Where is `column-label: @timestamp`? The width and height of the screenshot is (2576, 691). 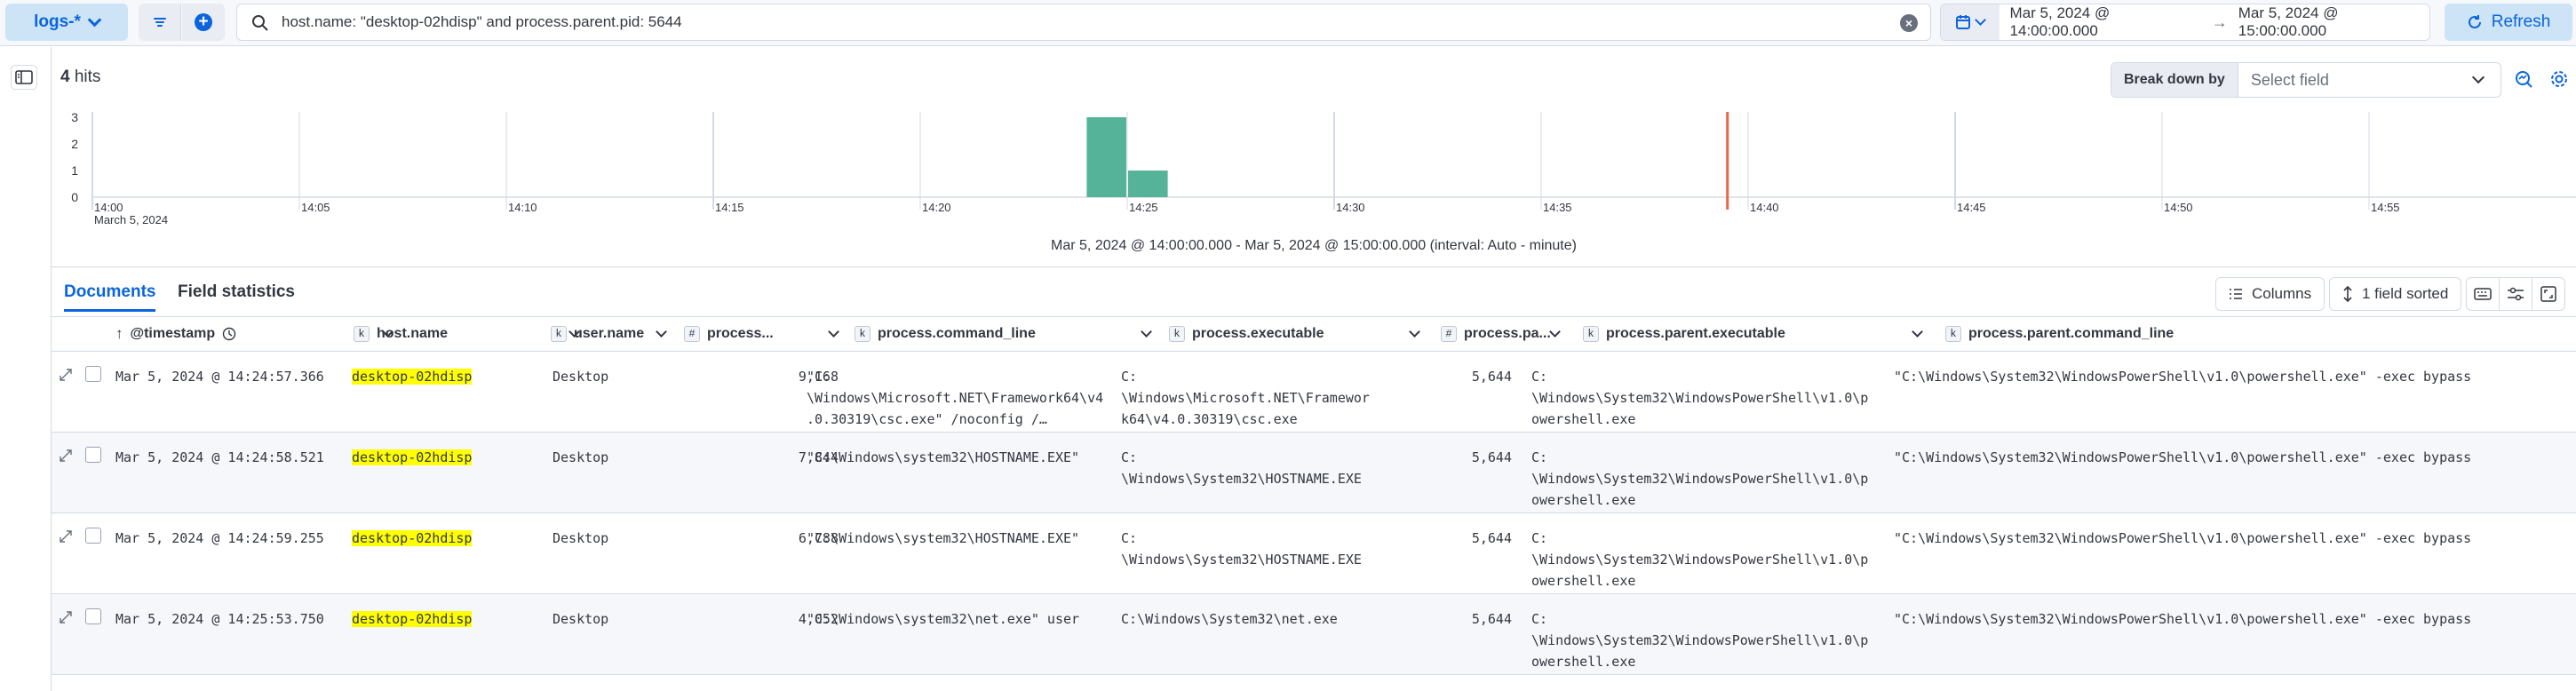 column-label: @timestamp is located at coordinates (173, 333).